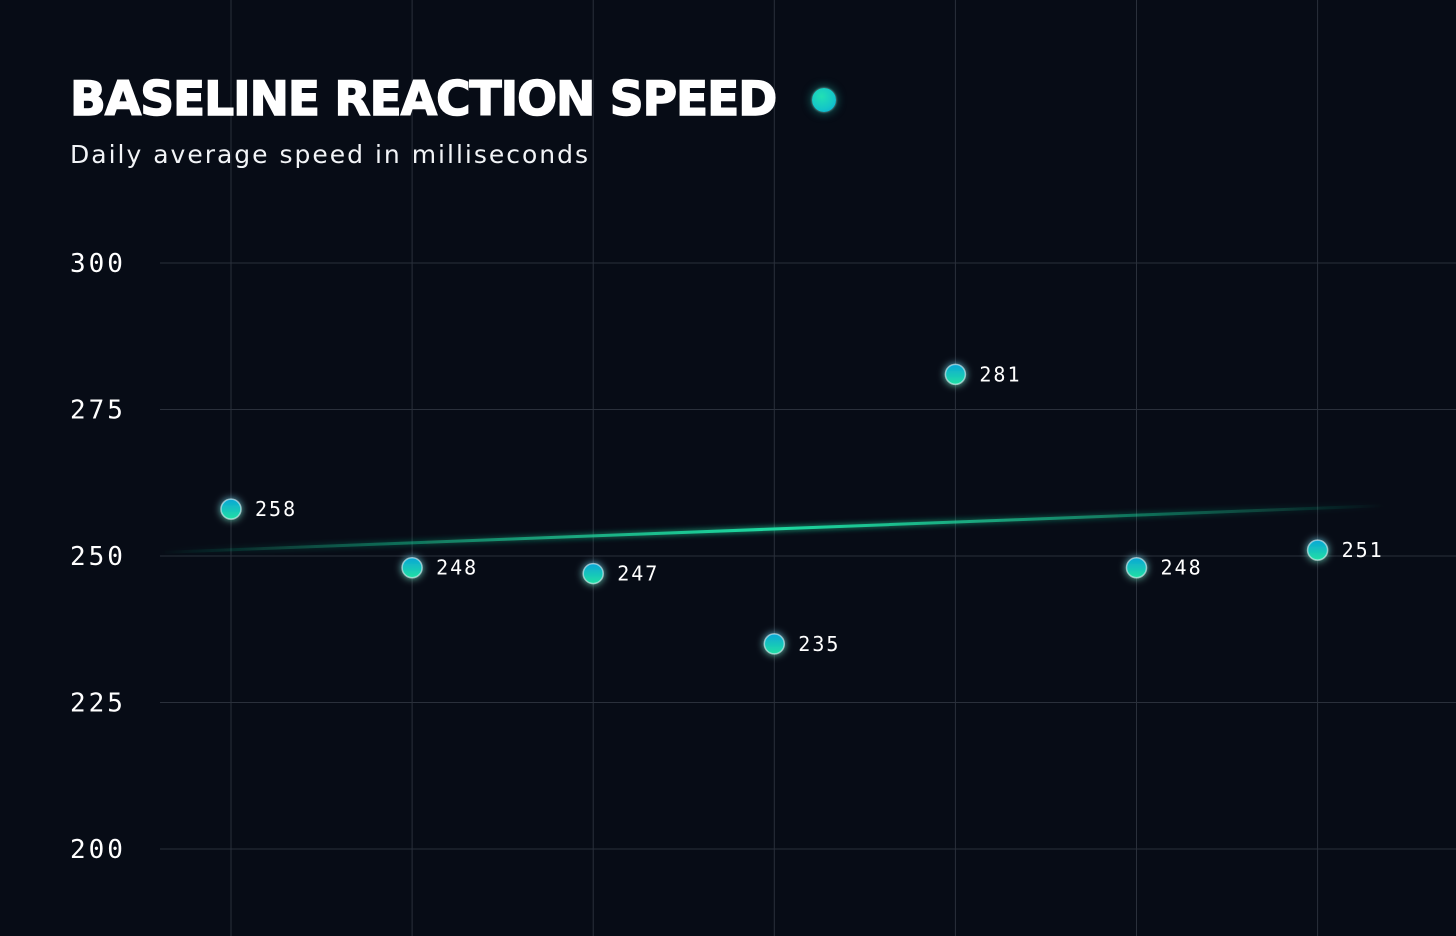 The height and width of the screenshot is (936, 1456). I want to click on data-label: 281, so click(1000, 374).